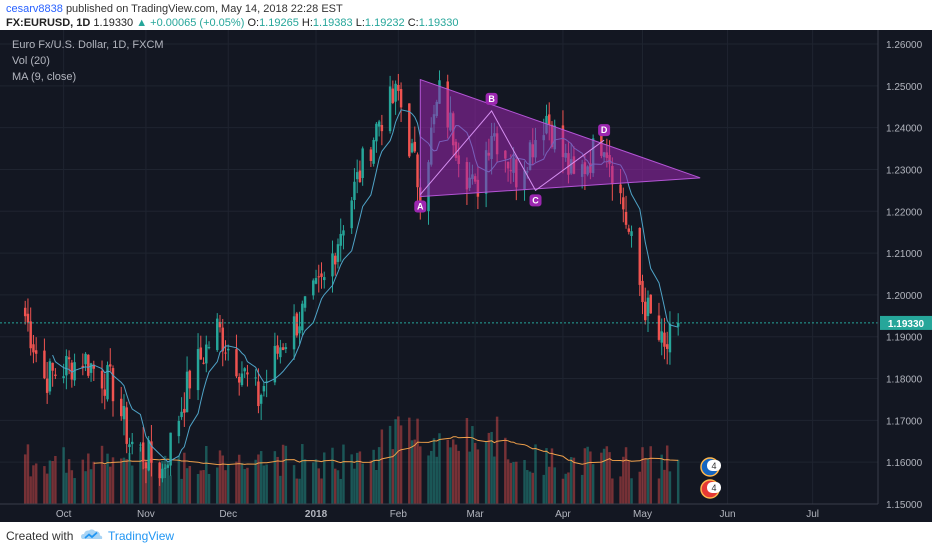 The width and height of the screenshot is (932, 550). What do you see at coordinates (399, 514) in the screenshot?
I see `time-tick-label: Feb` at bounding box center [399, 514].